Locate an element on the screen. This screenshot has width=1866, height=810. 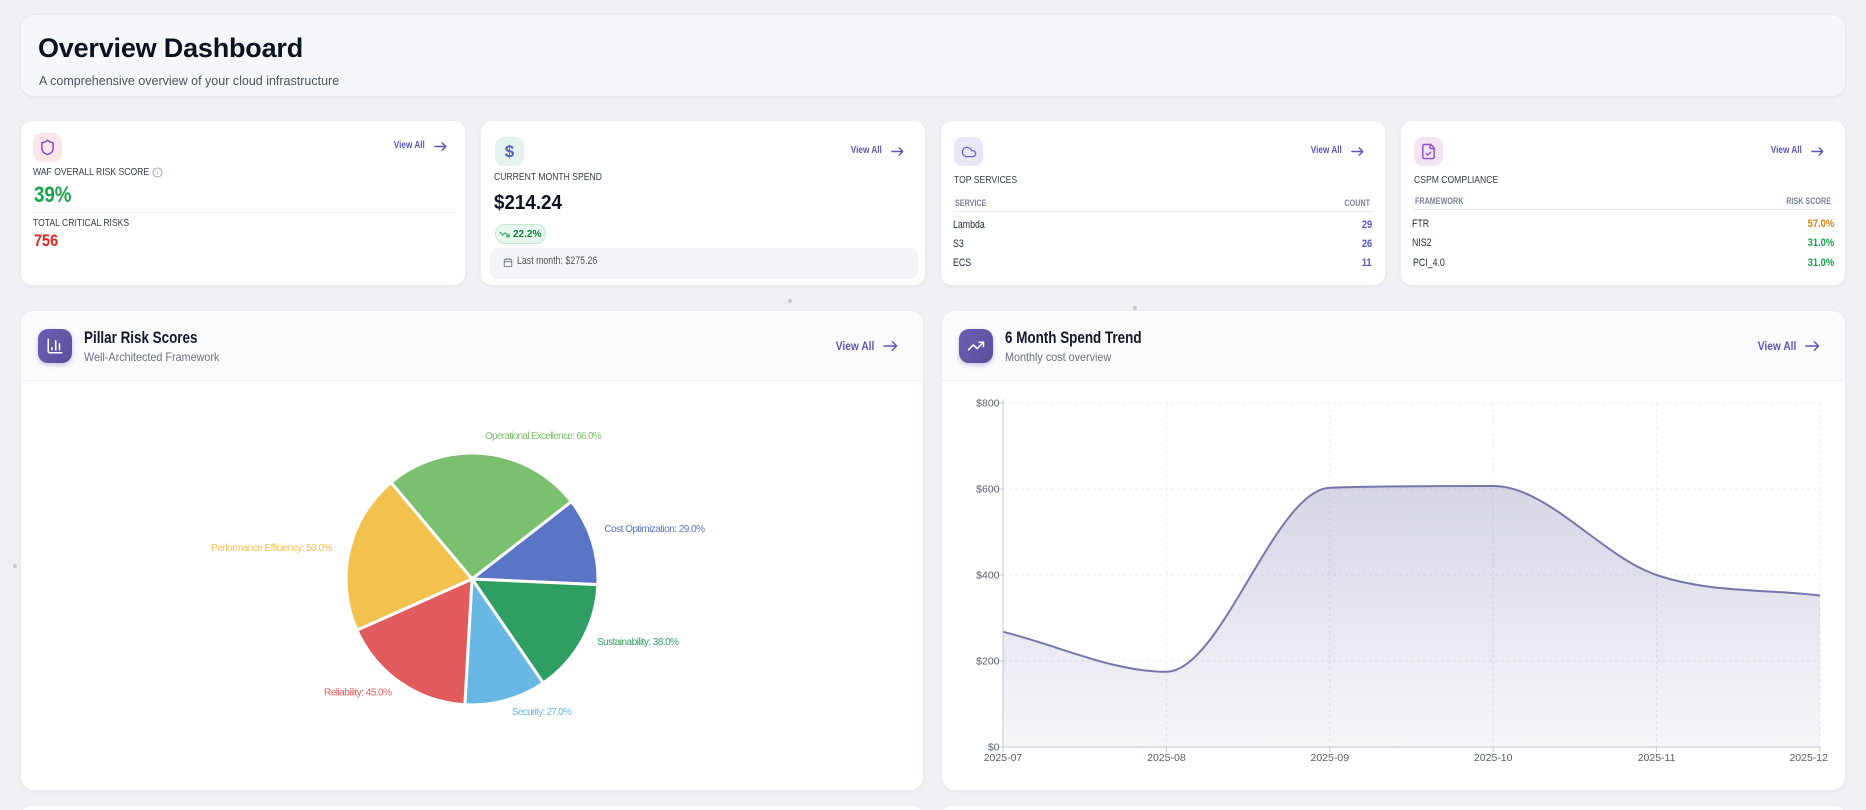
svg-text: 2025-11 is located at coordinates (1657, 758).